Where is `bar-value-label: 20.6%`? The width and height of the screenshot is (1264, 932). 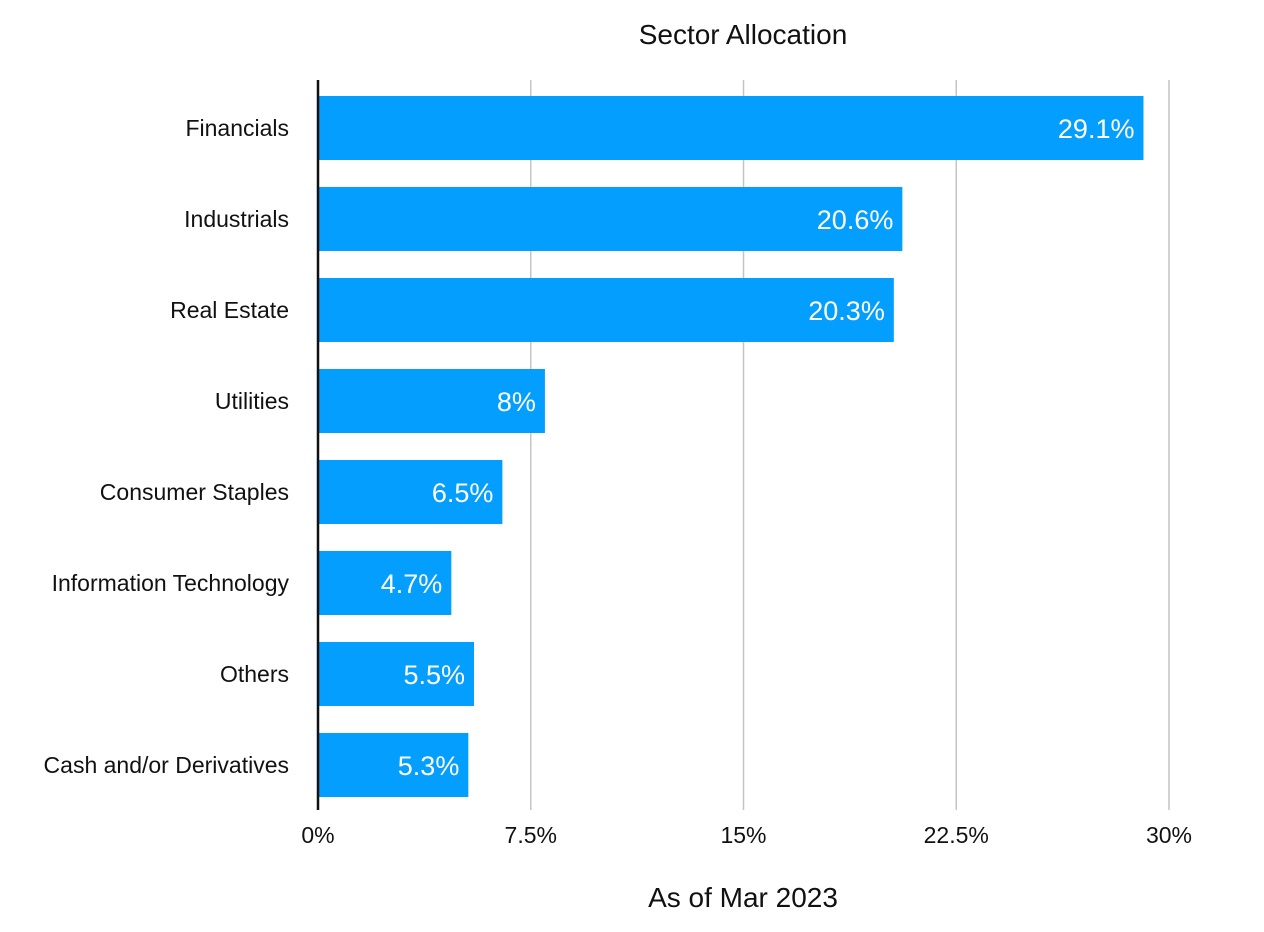 bar-value-label: 20.6% is located at coordinates (855, 220).